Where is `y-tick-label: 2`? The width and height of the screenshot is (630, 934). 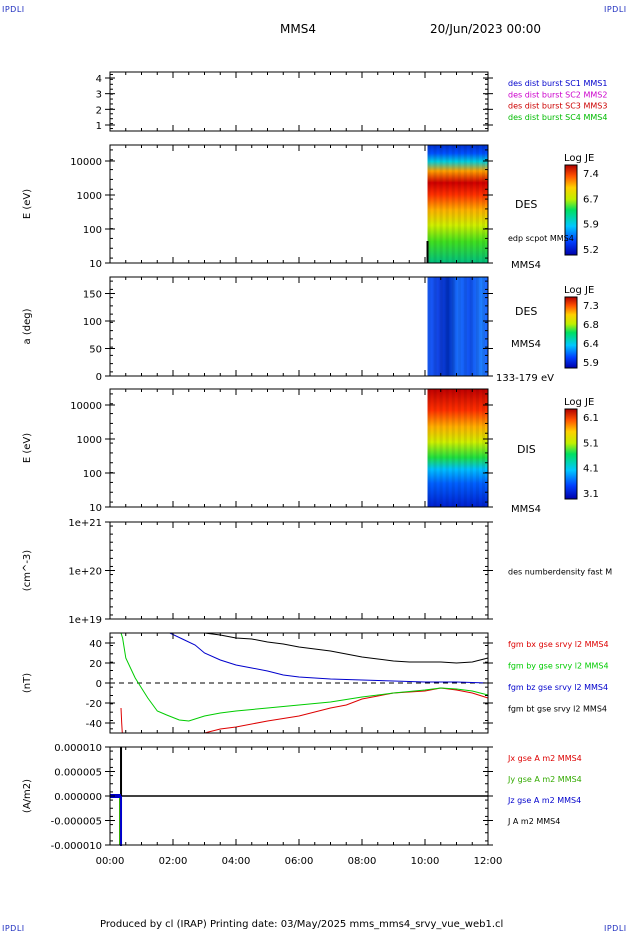 y-tick-label: 2 is located at coordinates (99, 110).